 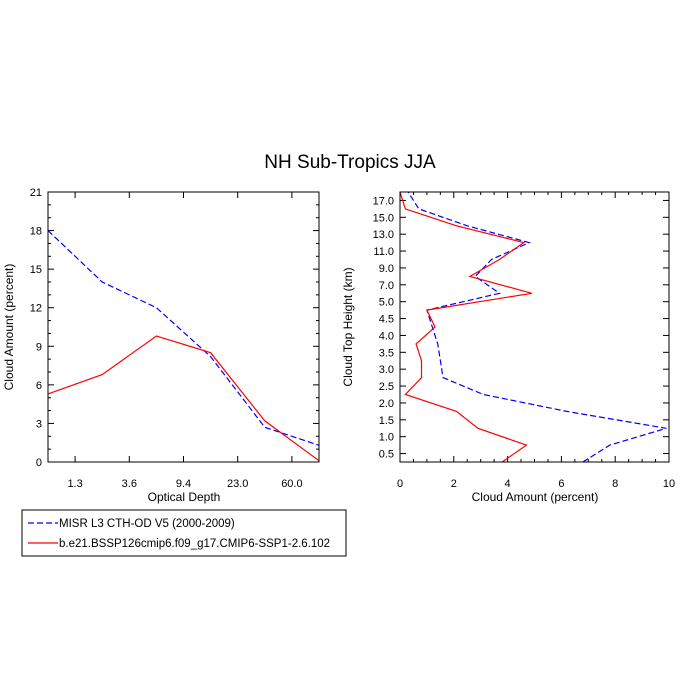 I want to click on left-series-line-misr, so click(x=183, y=338).